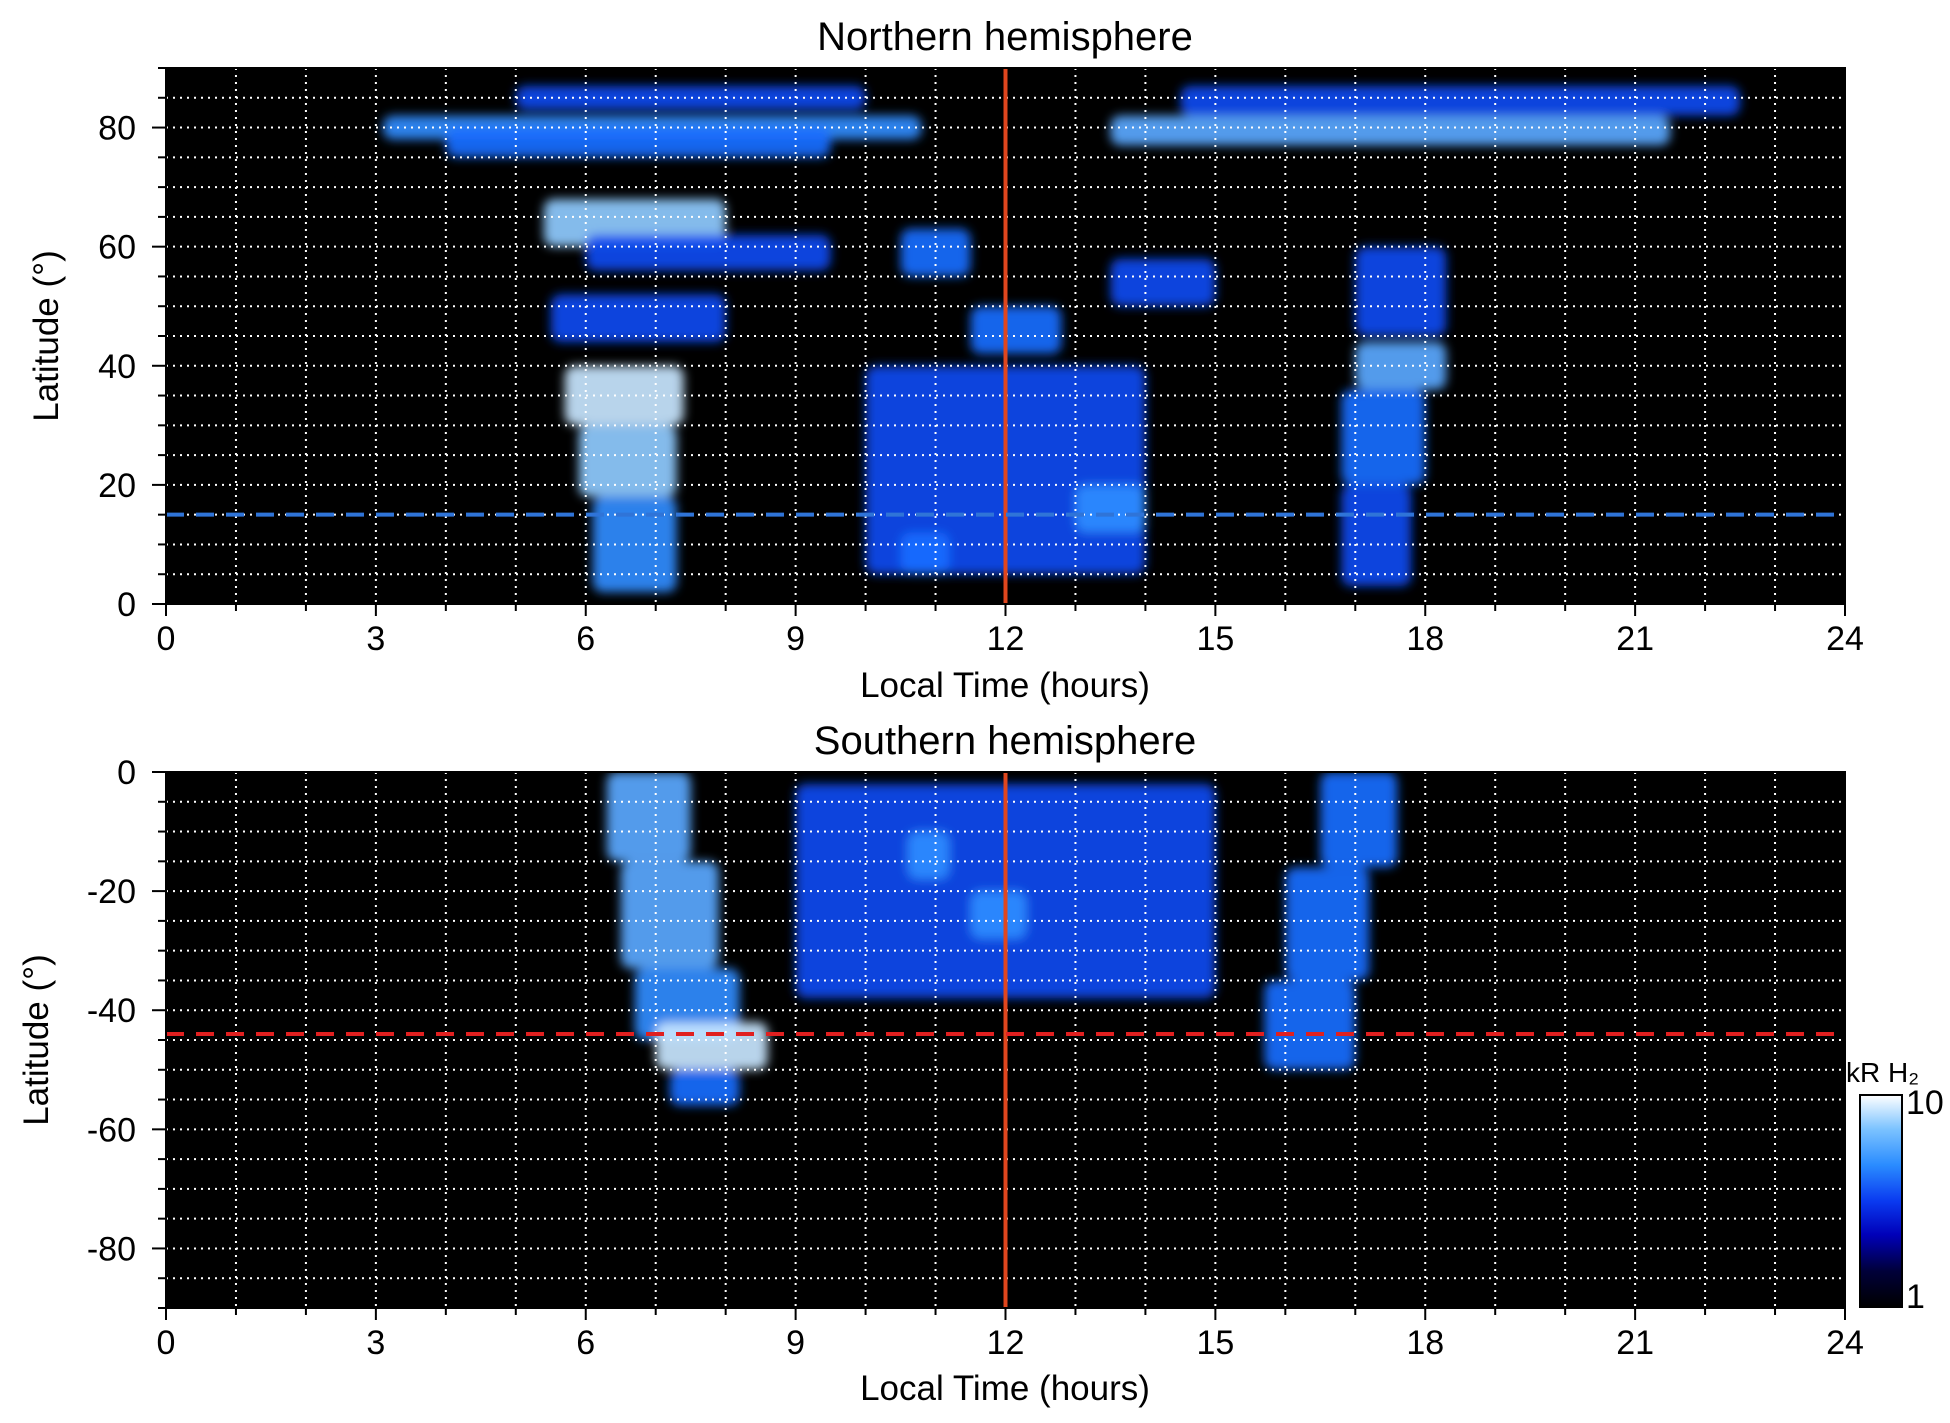 Image resolution: width=1950 pixels, height=1423 pixels. What do you see at coordinates (126, 773) in the screenshot?
I see `south-y-tick-label: 0` at bounding box center [126, 773].